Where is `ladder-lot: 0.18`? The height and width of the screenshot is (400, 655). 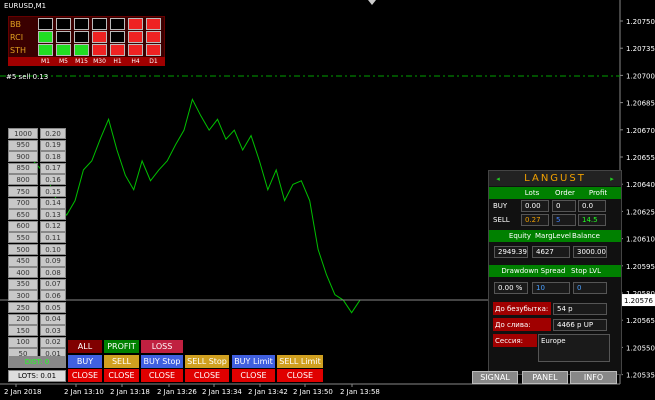
ladder-lot: 0.18 is located at coordinates (53, 157).